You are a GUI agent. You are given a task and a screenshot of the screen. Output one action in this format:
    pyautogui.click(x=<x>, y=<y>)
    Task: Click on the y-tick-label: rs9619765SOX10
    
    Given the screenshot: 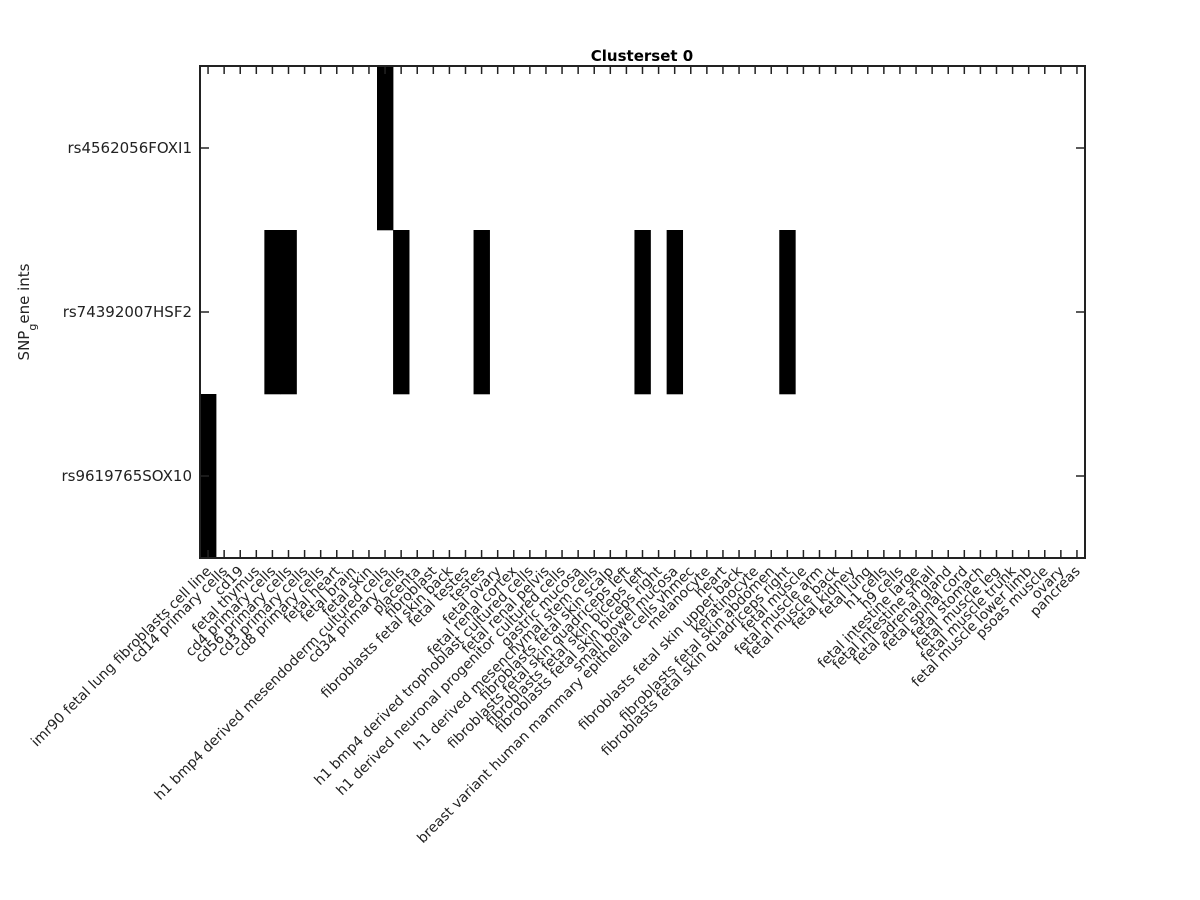 What is the action you would take?
    pyautogui.click(x=126, y=476)
    